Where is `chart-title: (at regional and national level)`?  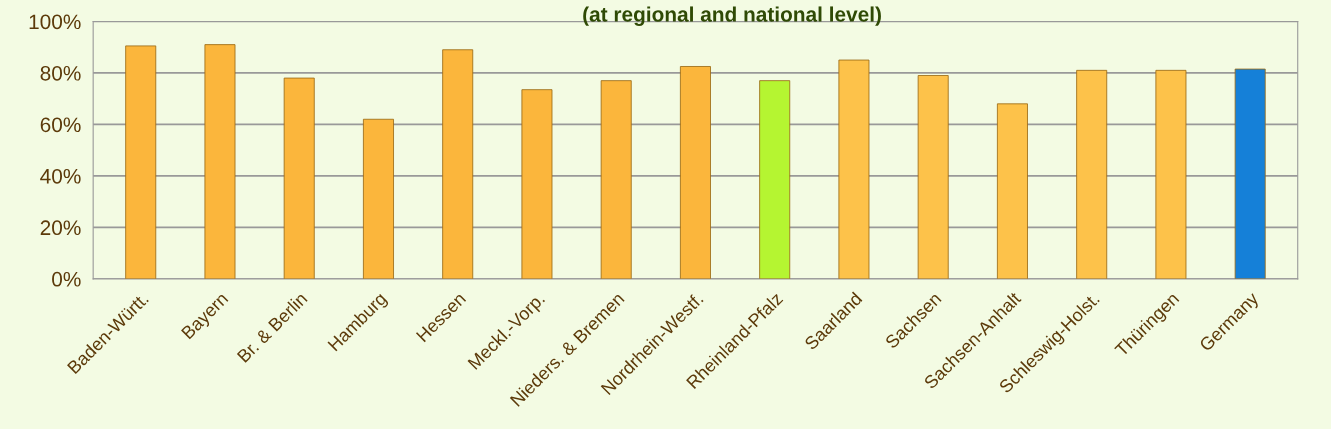 chart-title: (at regional and national level) is located at coordinates (732, 16).